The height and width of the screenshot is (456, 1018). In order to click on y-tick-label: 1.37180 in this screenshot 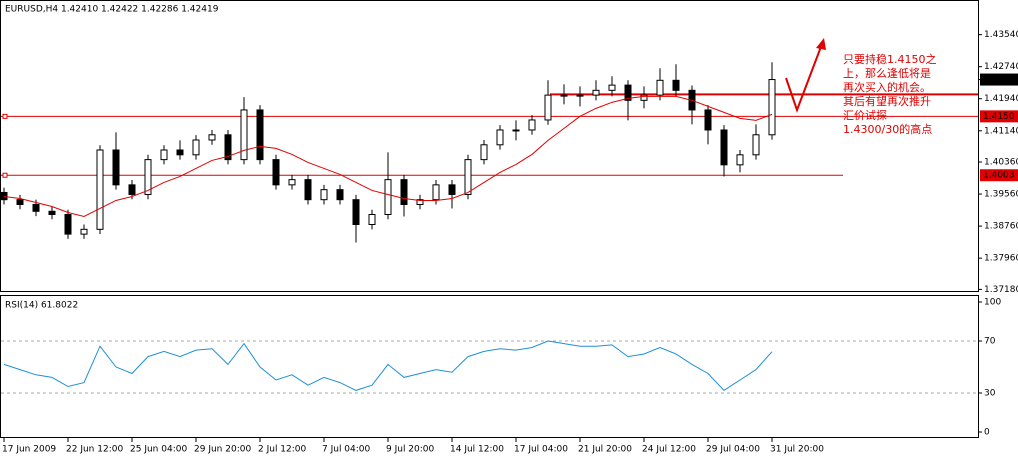, I will do `click(1001, 290)`.